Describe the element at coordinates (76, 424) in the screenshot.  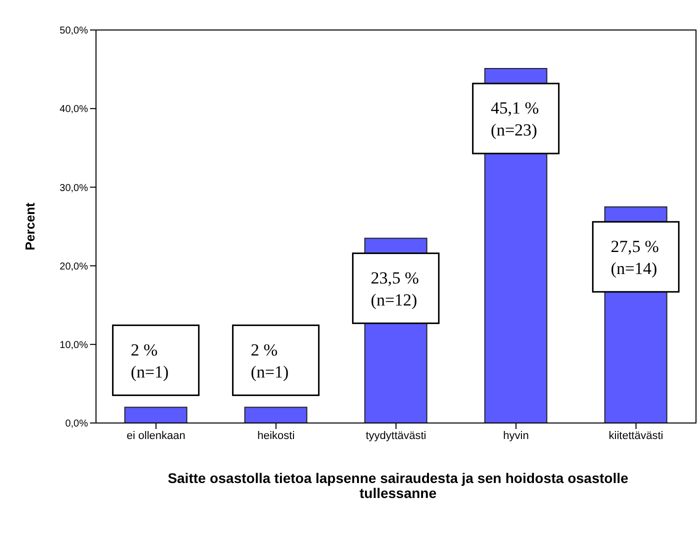
I see `y-tick-label: 0,0%` at that location.